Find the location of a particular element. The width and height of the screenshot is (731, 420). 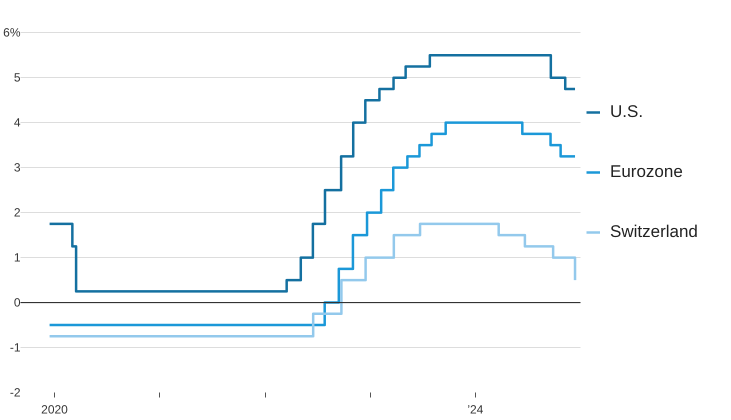

y-tick-label: -2 is located at coordinates (15, 393).